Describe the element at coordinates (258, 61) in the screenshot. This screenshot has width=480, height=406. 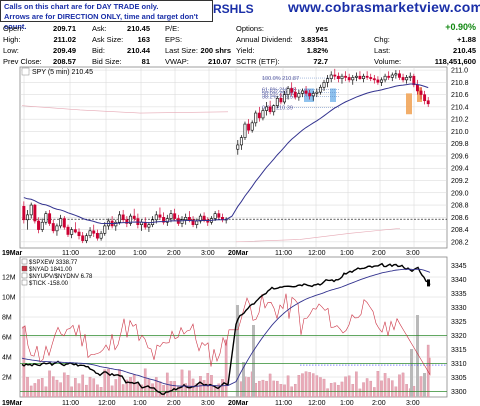
I see `sctr-label: SCTR (ETF):` at that location.